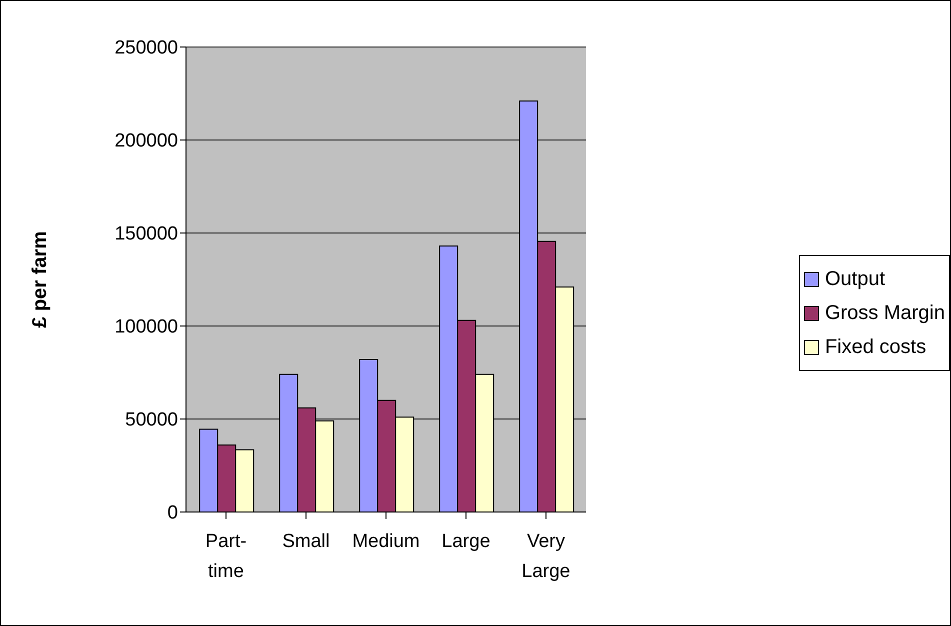 Image resolution: width=951 pixels, height=626 pixels. What do you see at coordinates (146, 141) in the screenshot?
I see `y-tick-label: 200000` at bounding box center [146, 141].